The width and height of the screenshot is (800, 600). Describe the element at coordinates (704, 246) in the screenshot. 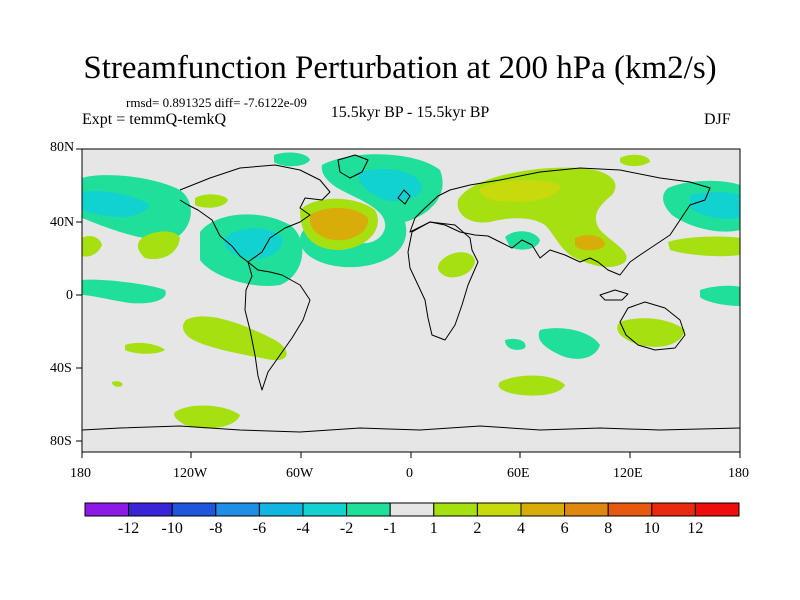

I see `anomaly-pos-west-pacific` at that location.